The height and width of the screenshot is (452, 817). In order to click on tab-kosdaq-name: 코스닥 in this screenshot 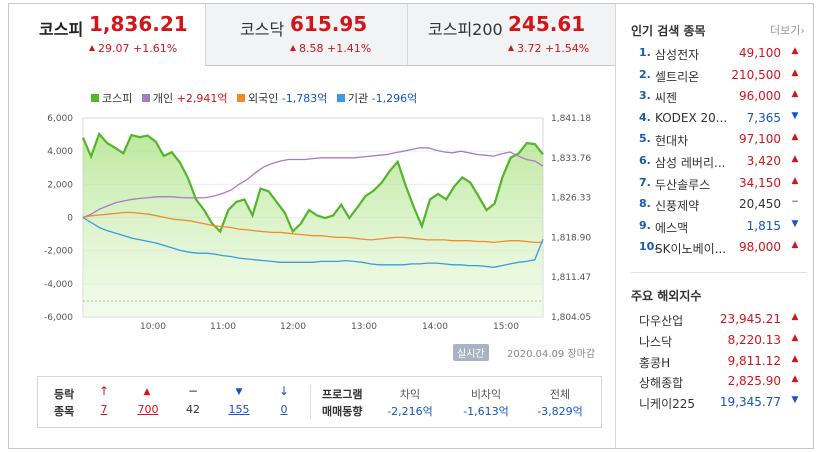, I will do `click(262, 29)`.